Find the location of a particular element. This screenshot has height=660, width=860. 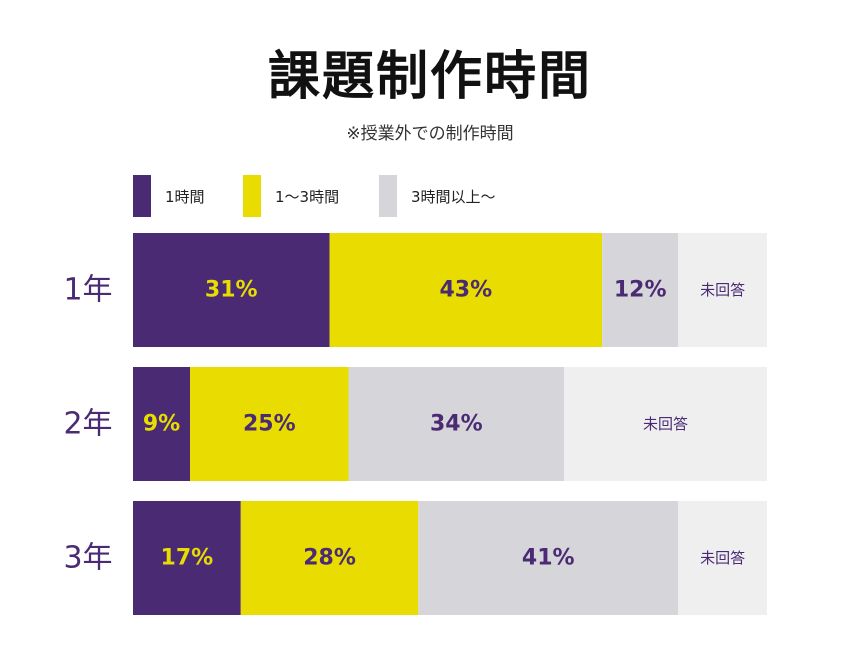

category-label: 2年 is located at coordinates (87, 424).